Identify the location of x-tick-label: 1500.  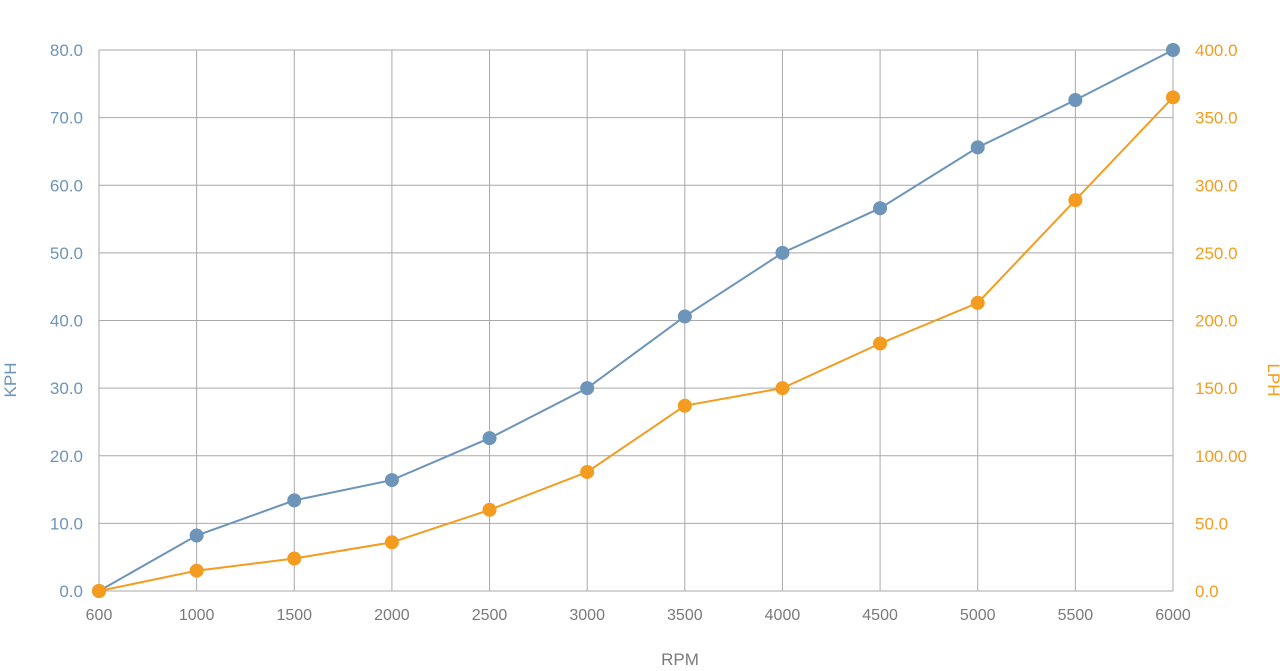
(294, 615).